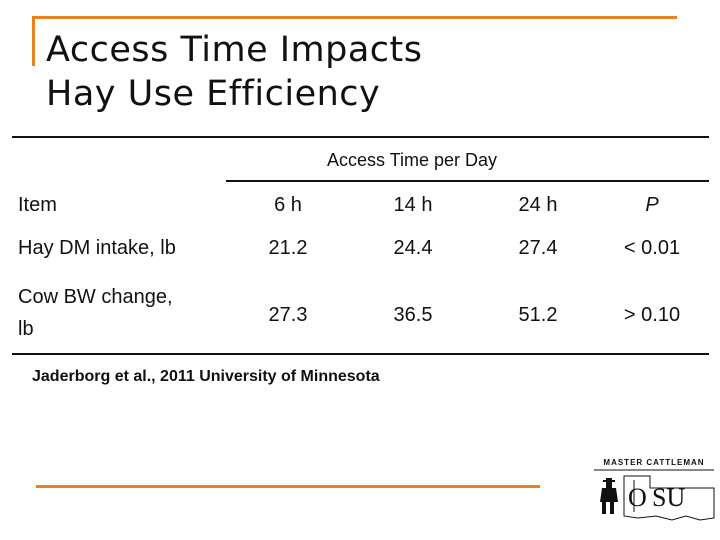 The height and width of the screenshot is (540, 720). I want to click on group-header: Access Time per Day, so click(412, 160).